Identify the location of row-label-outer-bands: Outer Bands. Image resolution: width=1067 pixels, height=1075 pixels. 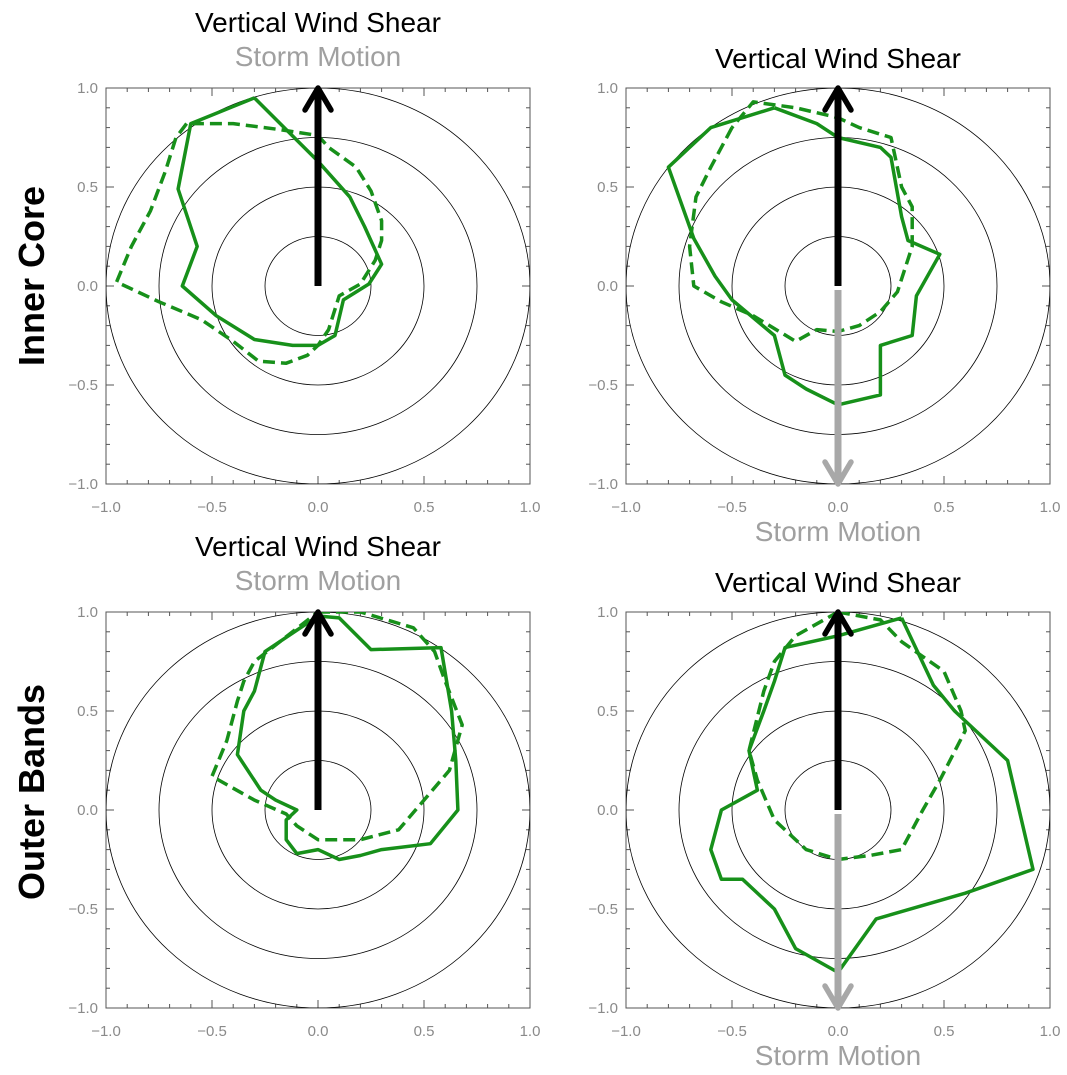
(31, 792).